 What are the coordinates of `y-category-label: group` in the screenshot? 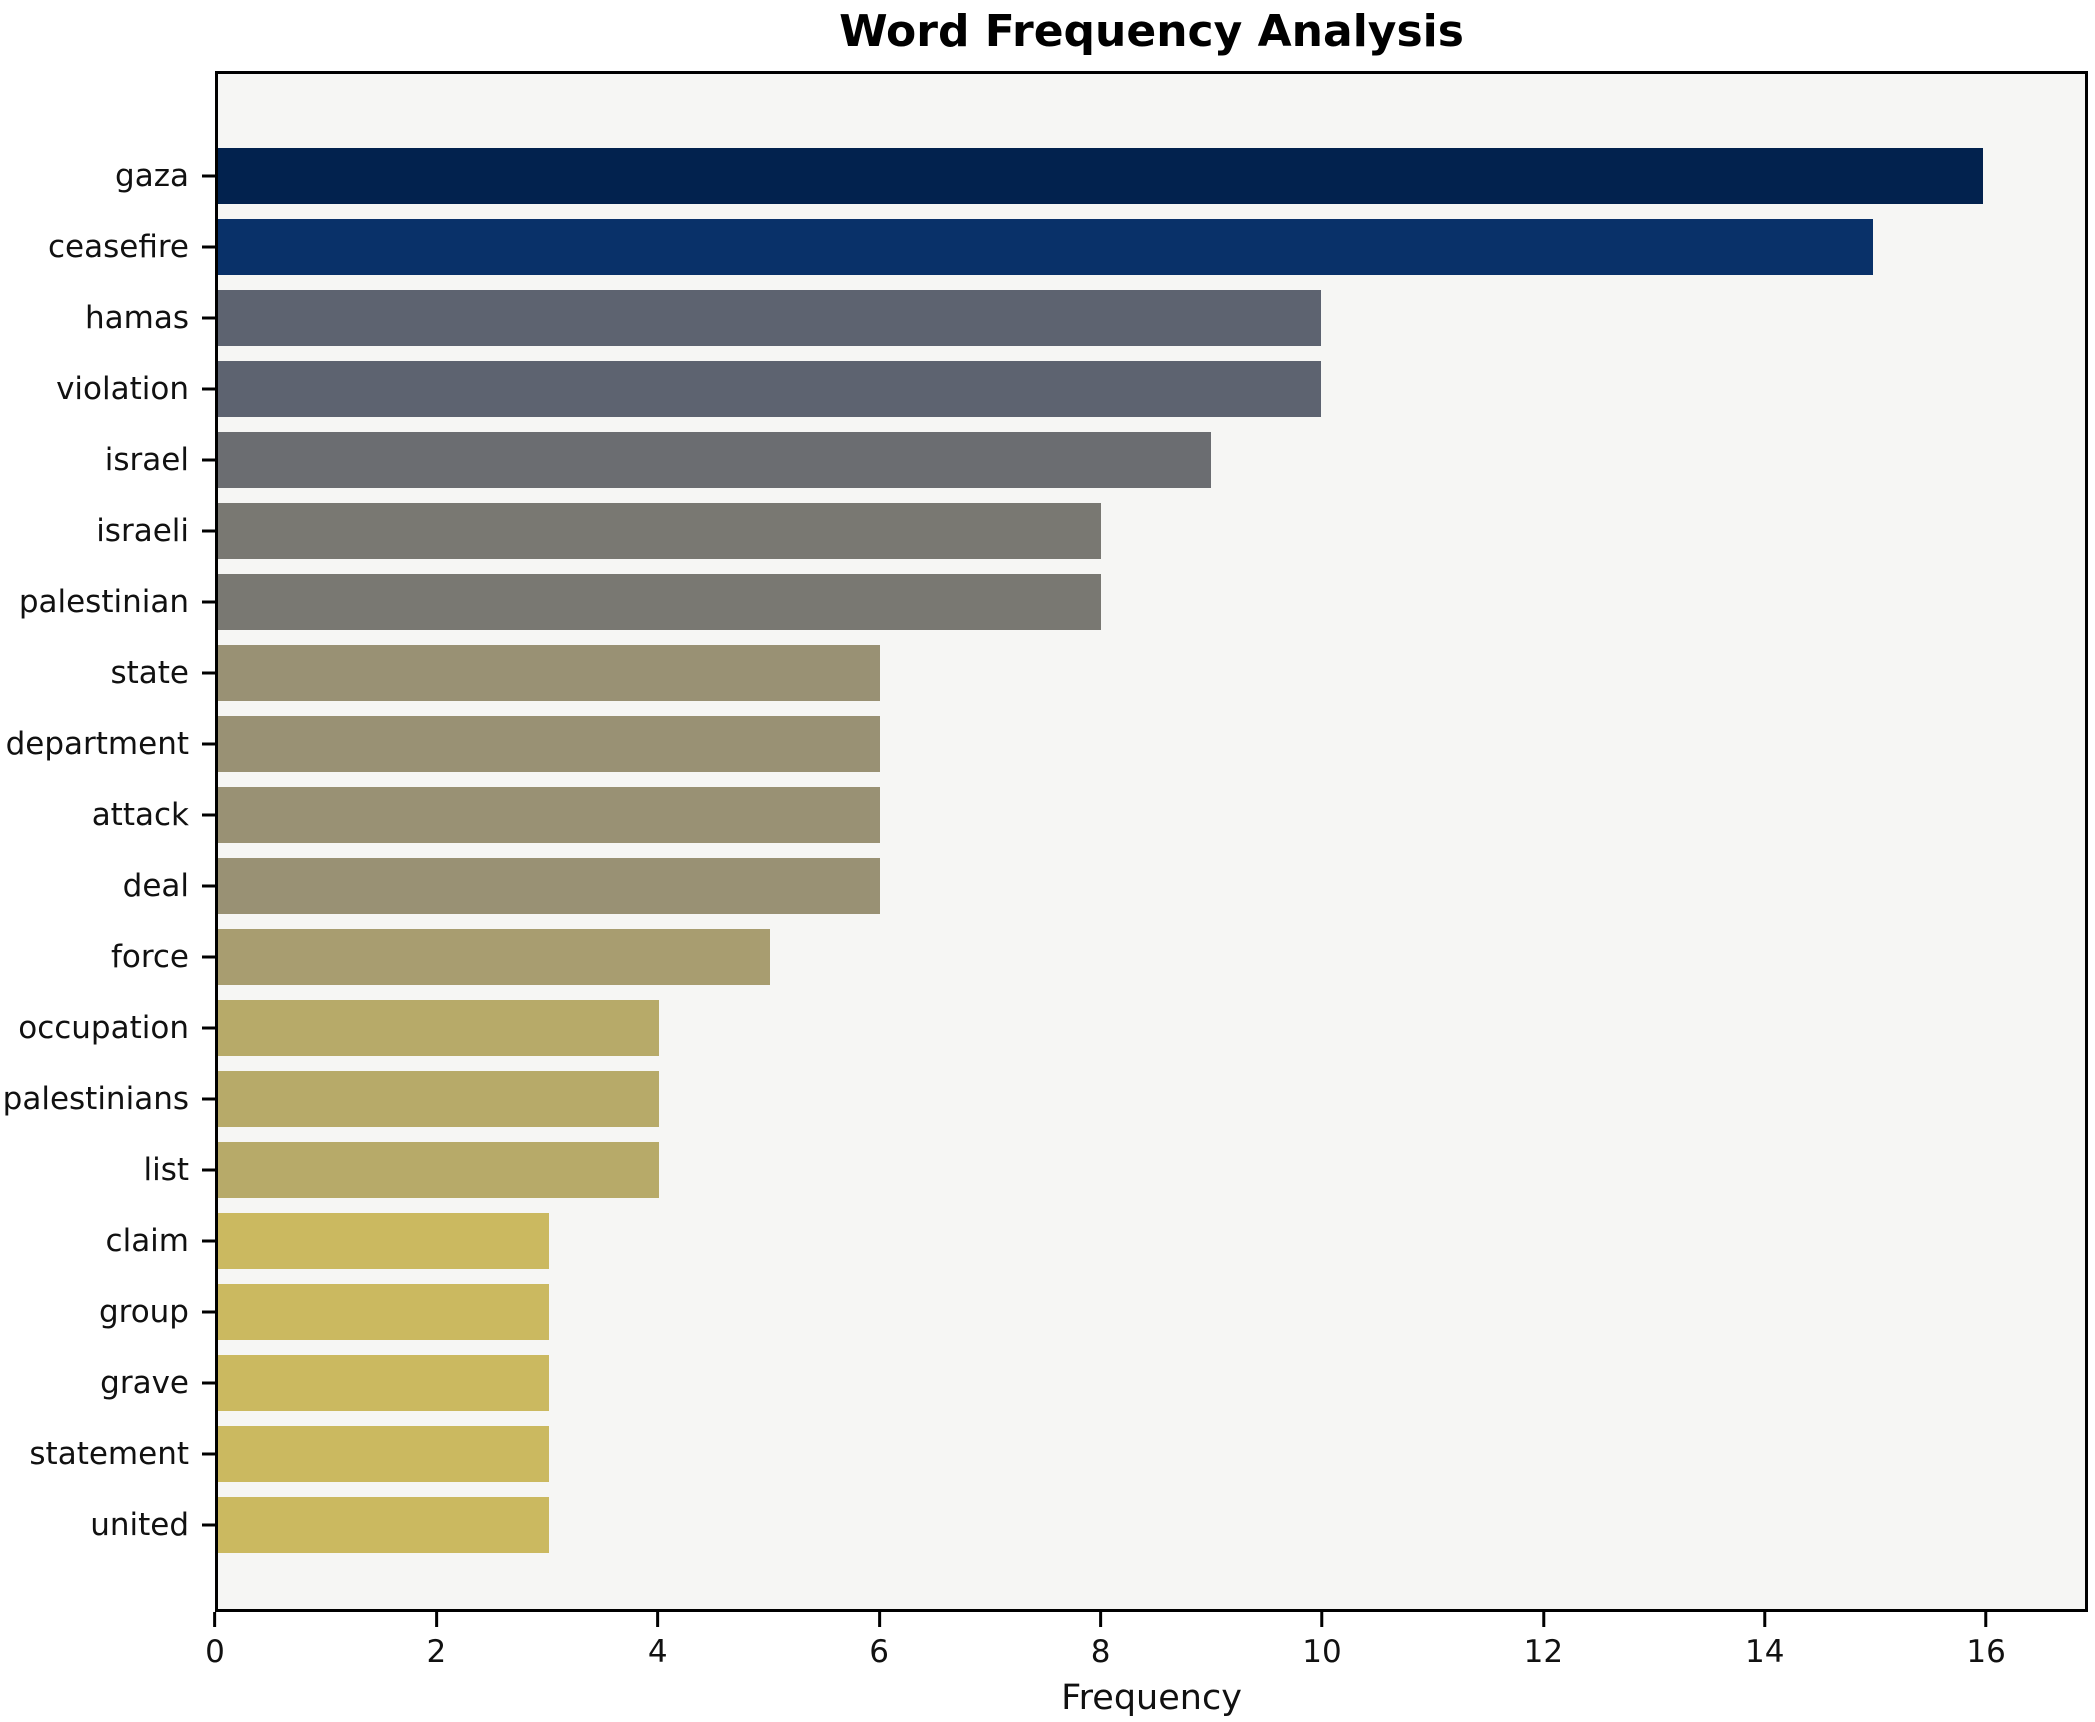 It's located at (143, 1312).